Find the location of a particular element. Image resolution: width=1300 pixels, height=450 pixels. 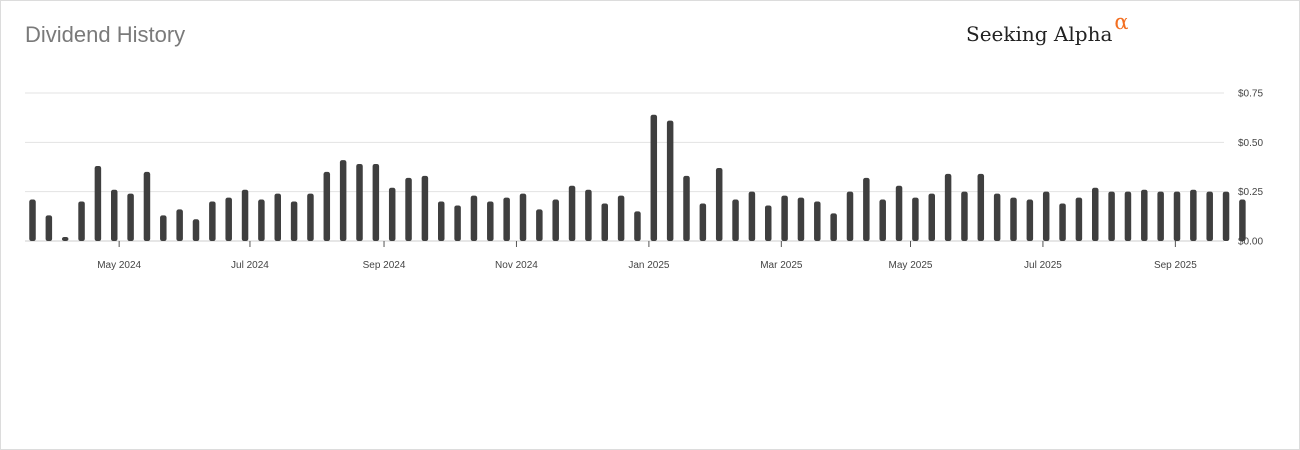

chart-title: Dividend History is located at coordinates (105, 34).